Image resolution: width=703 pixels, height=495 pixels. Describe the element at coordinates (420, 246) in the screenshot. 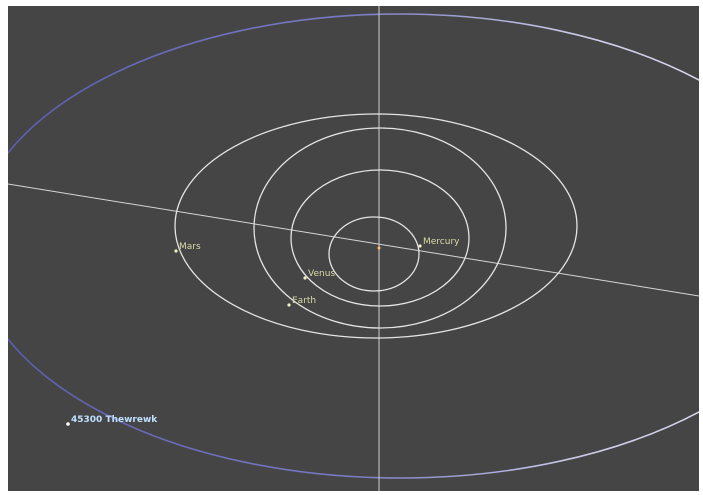

I see `mercury-dot` at that location.